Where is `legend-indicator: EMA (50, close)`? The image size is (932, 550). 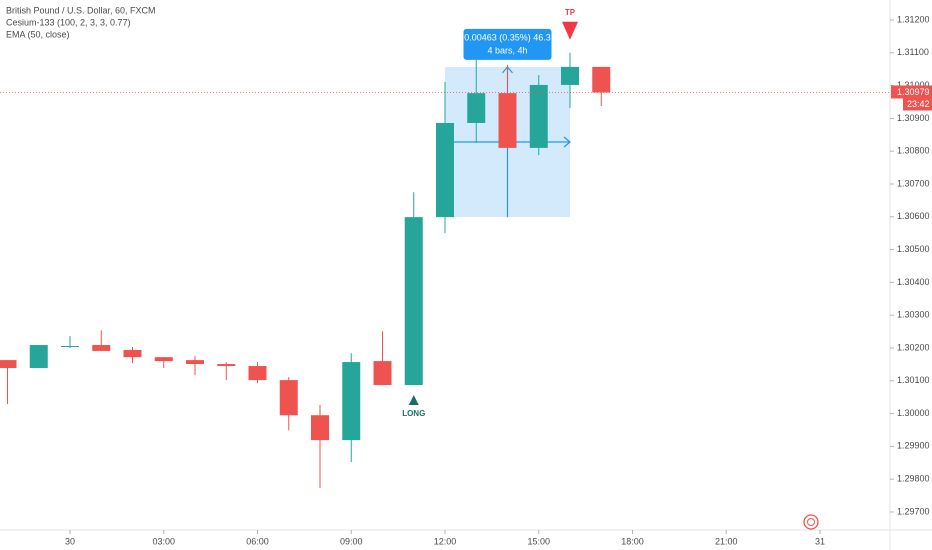 legend-indicator: EMA (50, close) is located at coordinates (38, 34).